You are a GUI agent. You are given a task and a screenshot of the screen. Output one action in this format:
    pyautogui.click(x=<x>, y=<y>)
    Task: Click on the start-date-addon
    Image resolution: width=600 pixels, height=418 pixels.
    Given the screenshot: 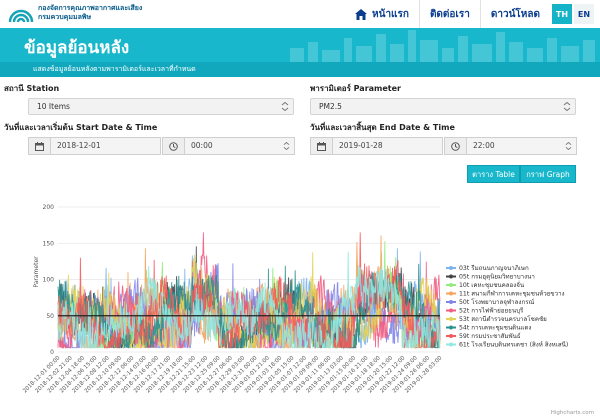 What is the action you would take?
    pyautogui.click(x=39, y=146)
    